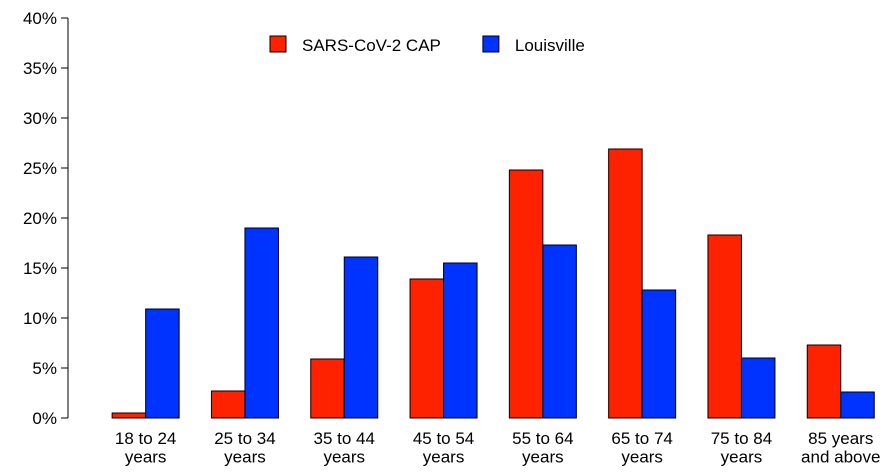 The height and width of the screenshot is (472, 883). What do you see at coordinates (40, 118) in the screenshot?
I see `y-tick-label: 30%` at bounding box center [40, 118].